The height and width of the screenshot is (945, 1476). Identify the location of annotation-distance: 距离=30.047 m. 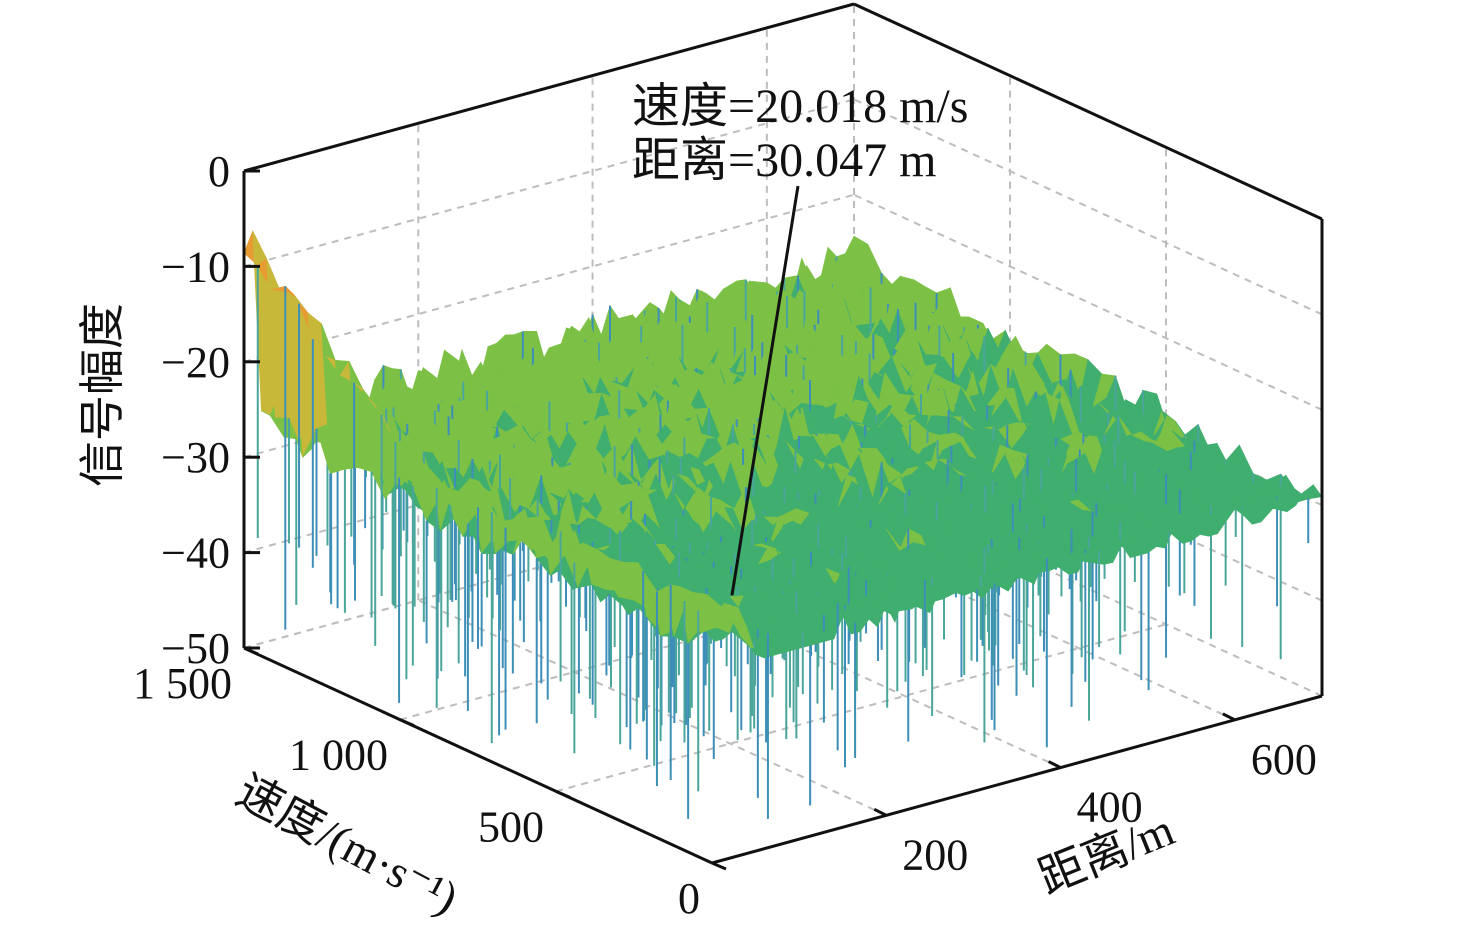
(784, 160).